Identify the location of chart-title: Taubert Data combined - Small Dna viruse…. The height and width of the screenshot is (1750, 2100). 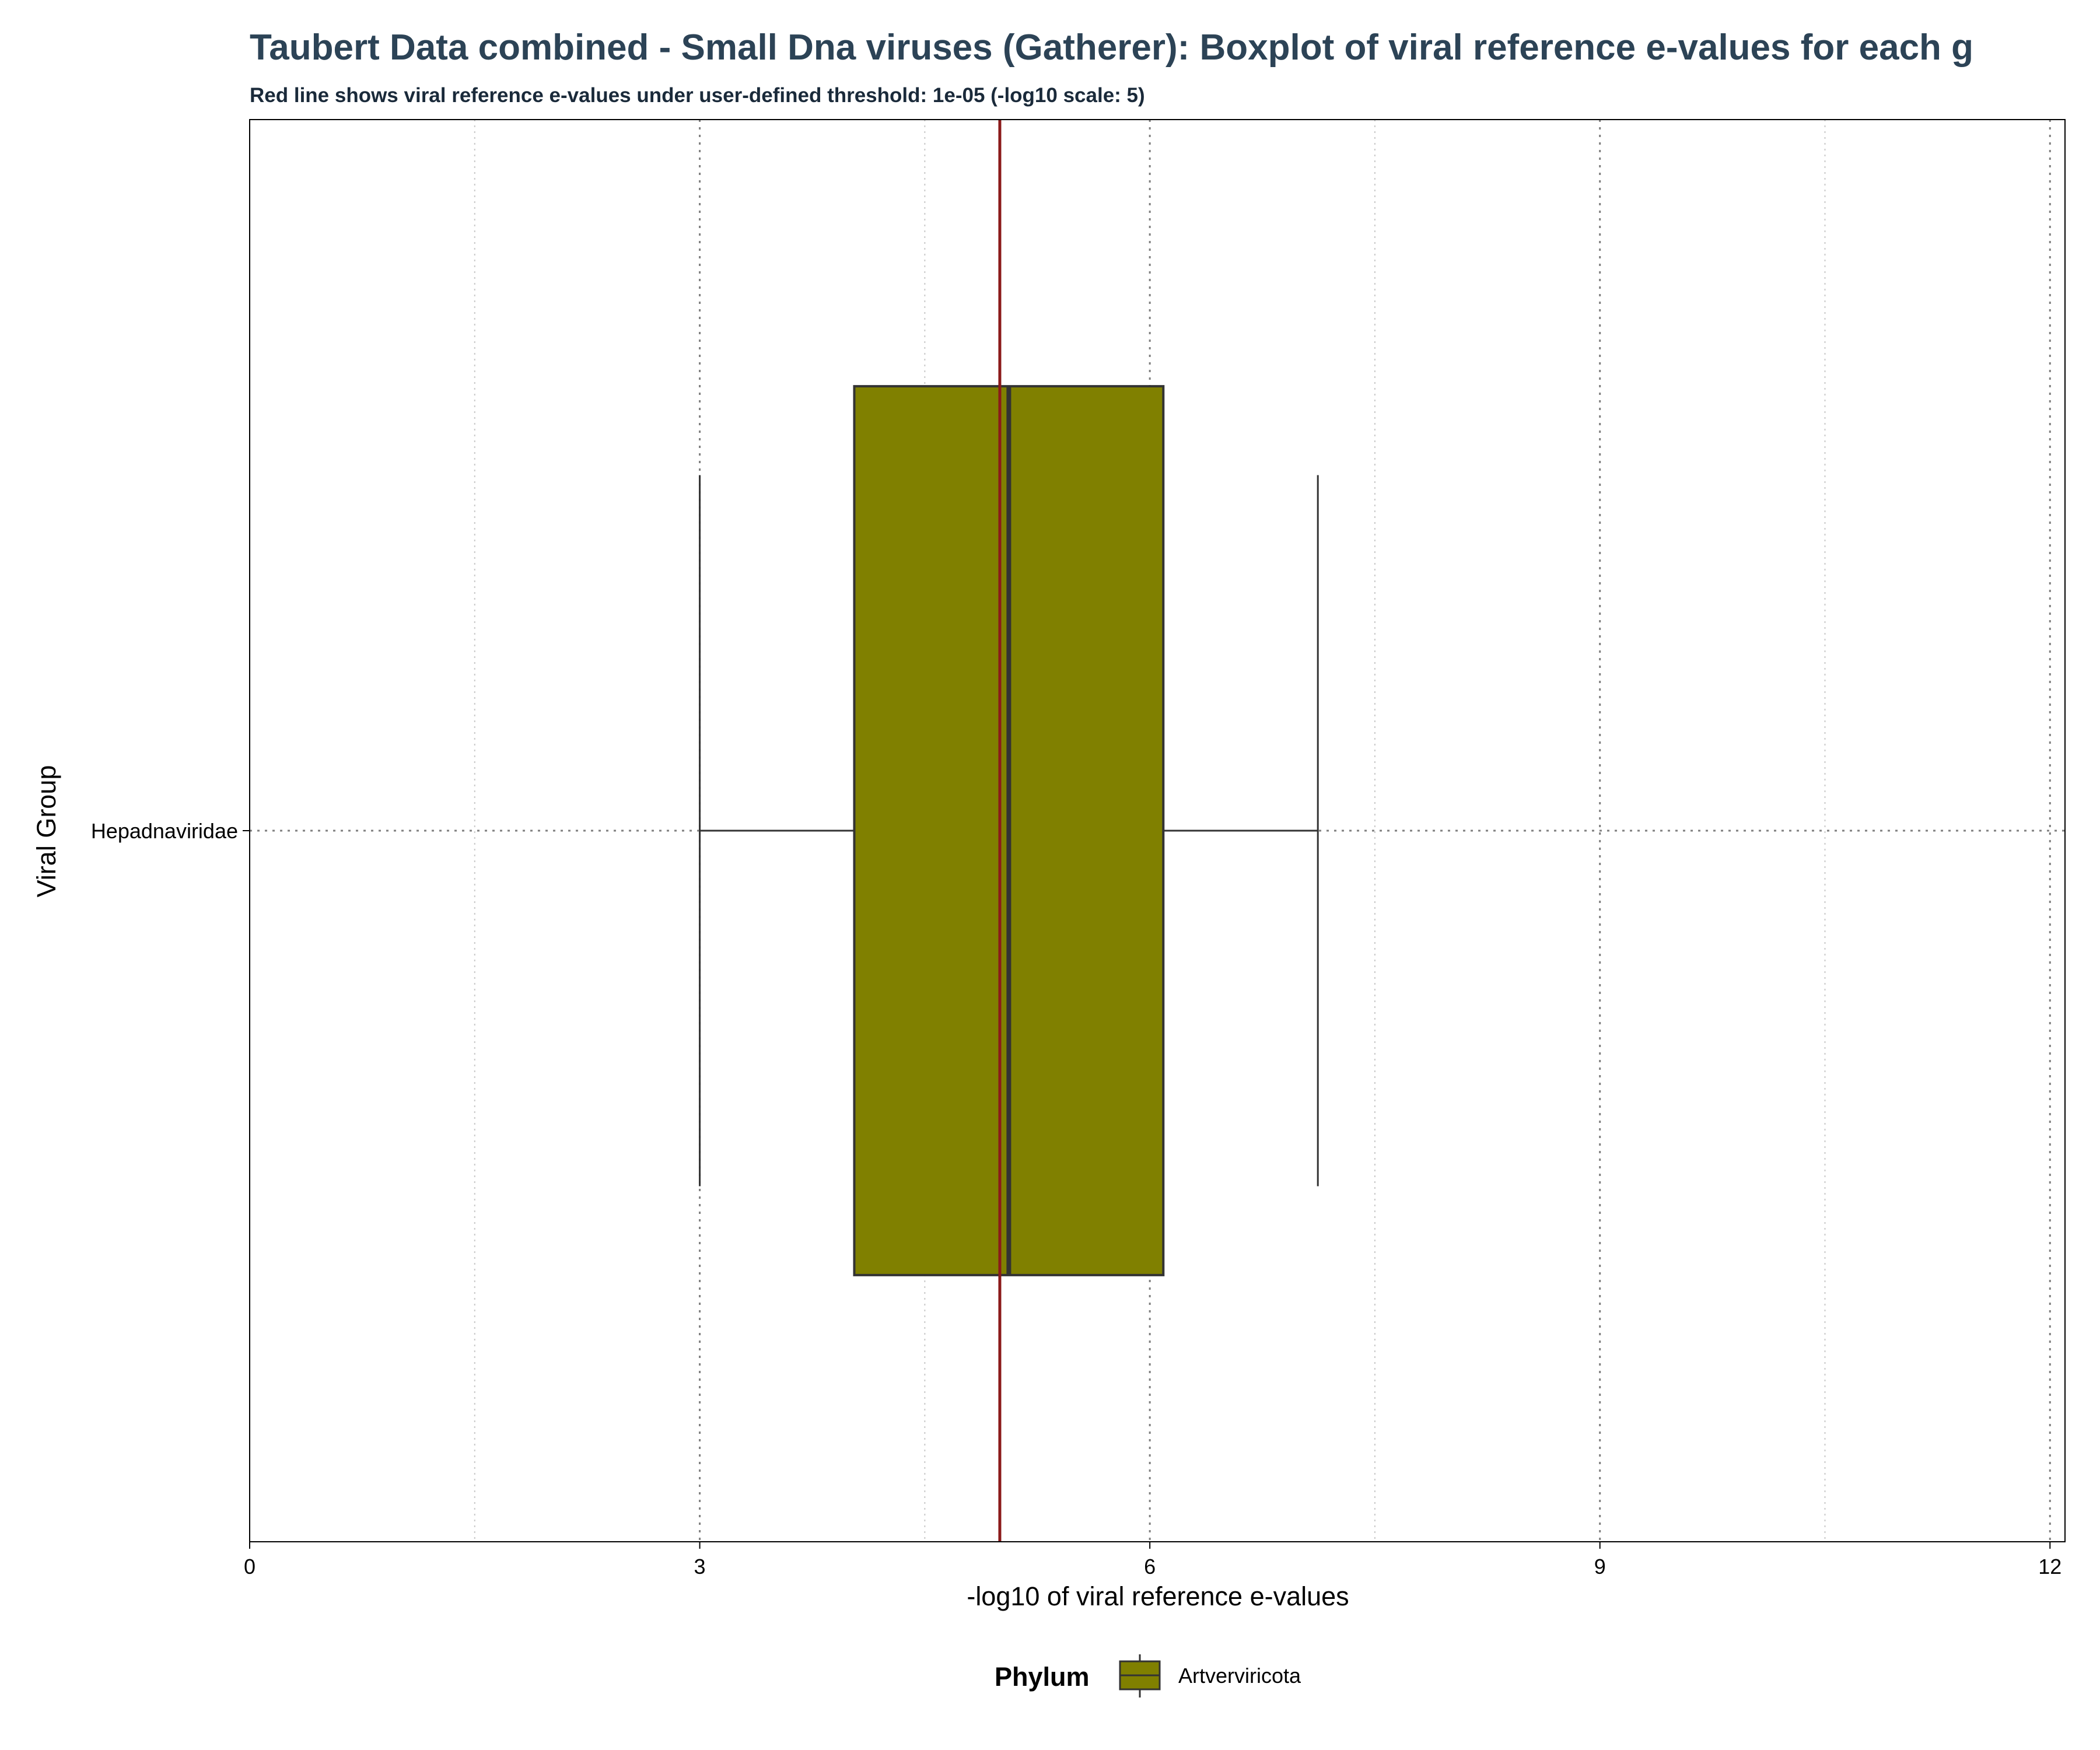
(1111, 48).